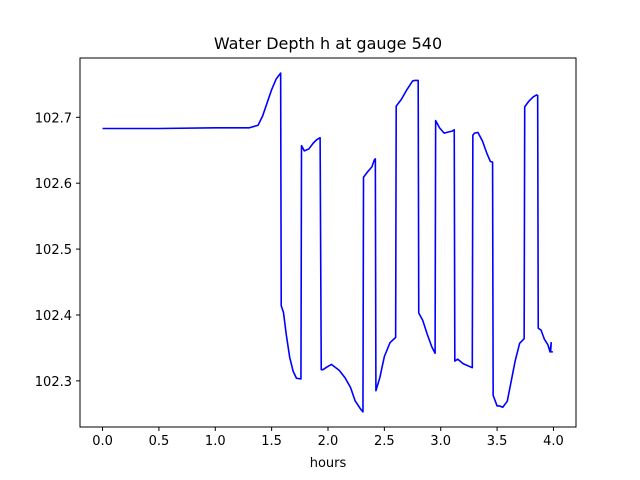  I want to click on x-tick-label: 3.0, so click(440, 441).